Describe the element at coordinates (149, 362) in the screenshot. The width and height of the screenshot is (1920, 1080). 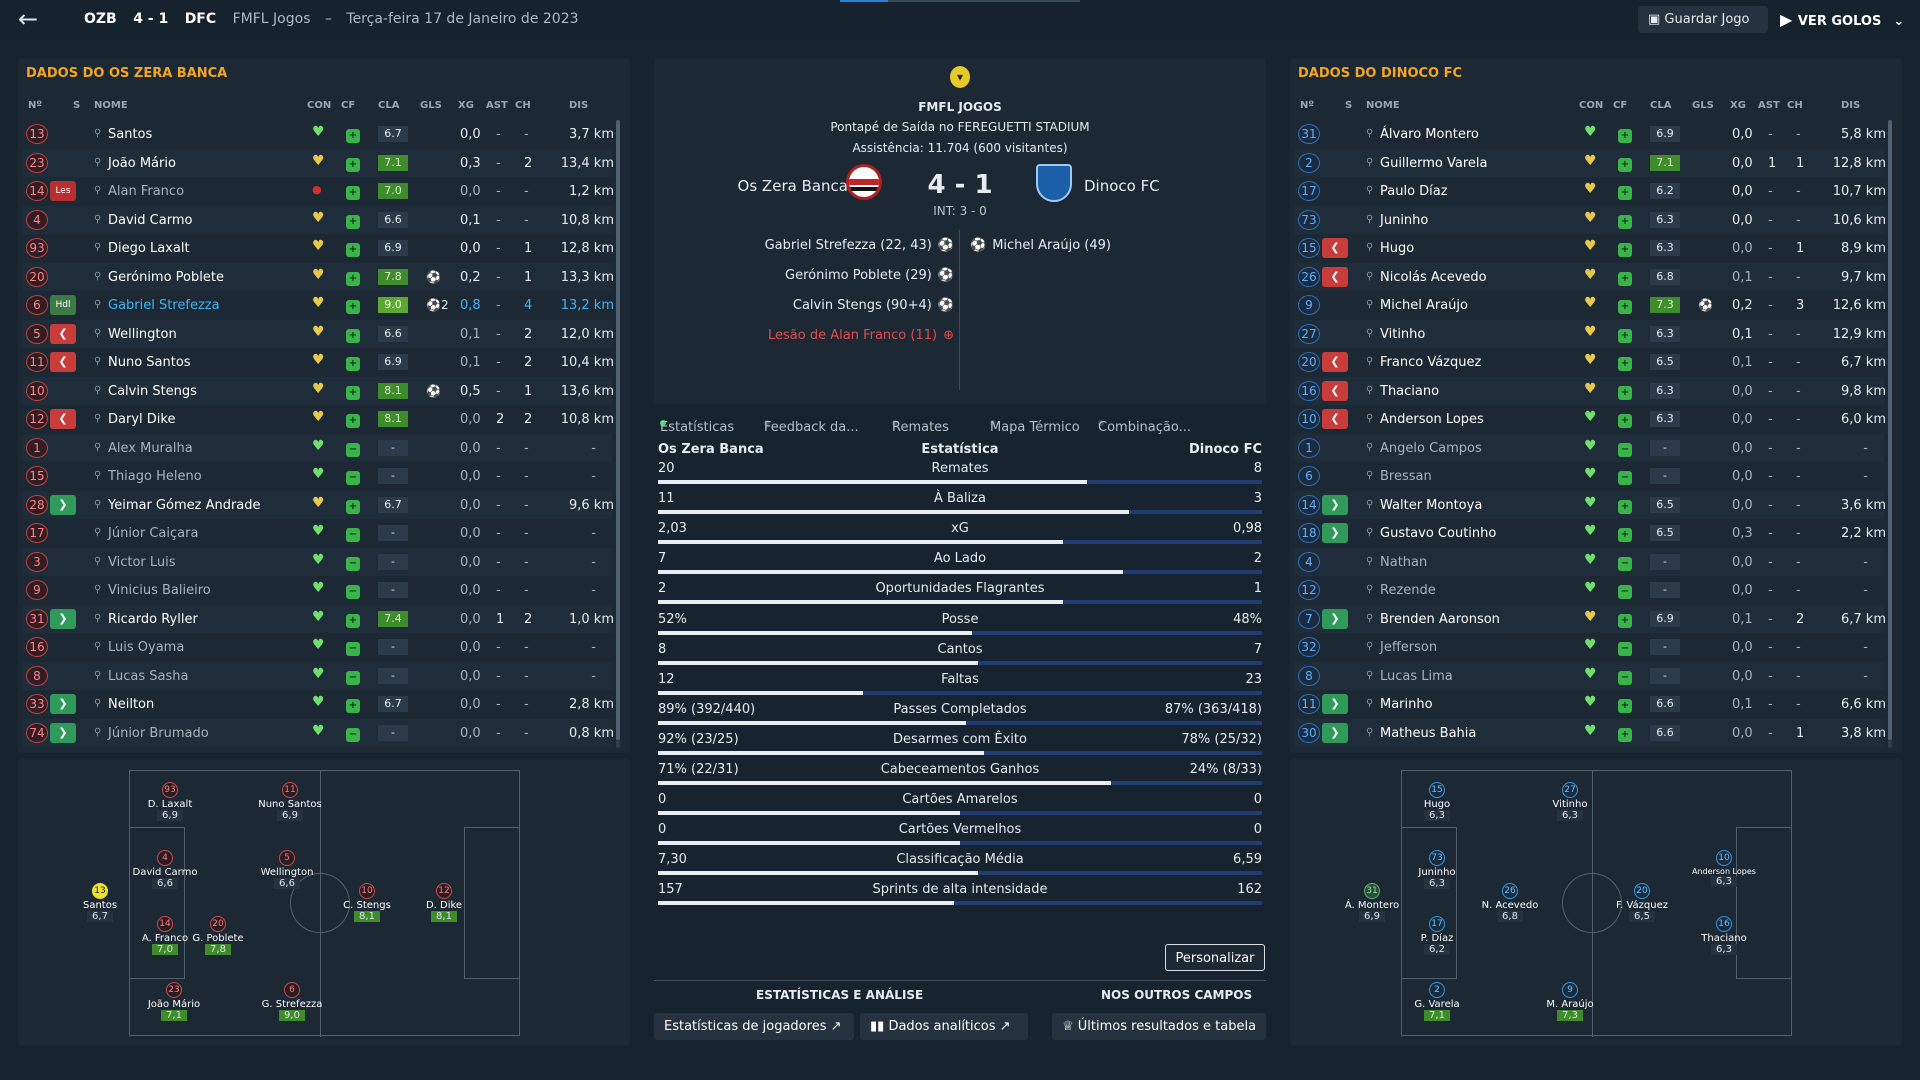
I see `player-name: Nuno Santos` at that location.